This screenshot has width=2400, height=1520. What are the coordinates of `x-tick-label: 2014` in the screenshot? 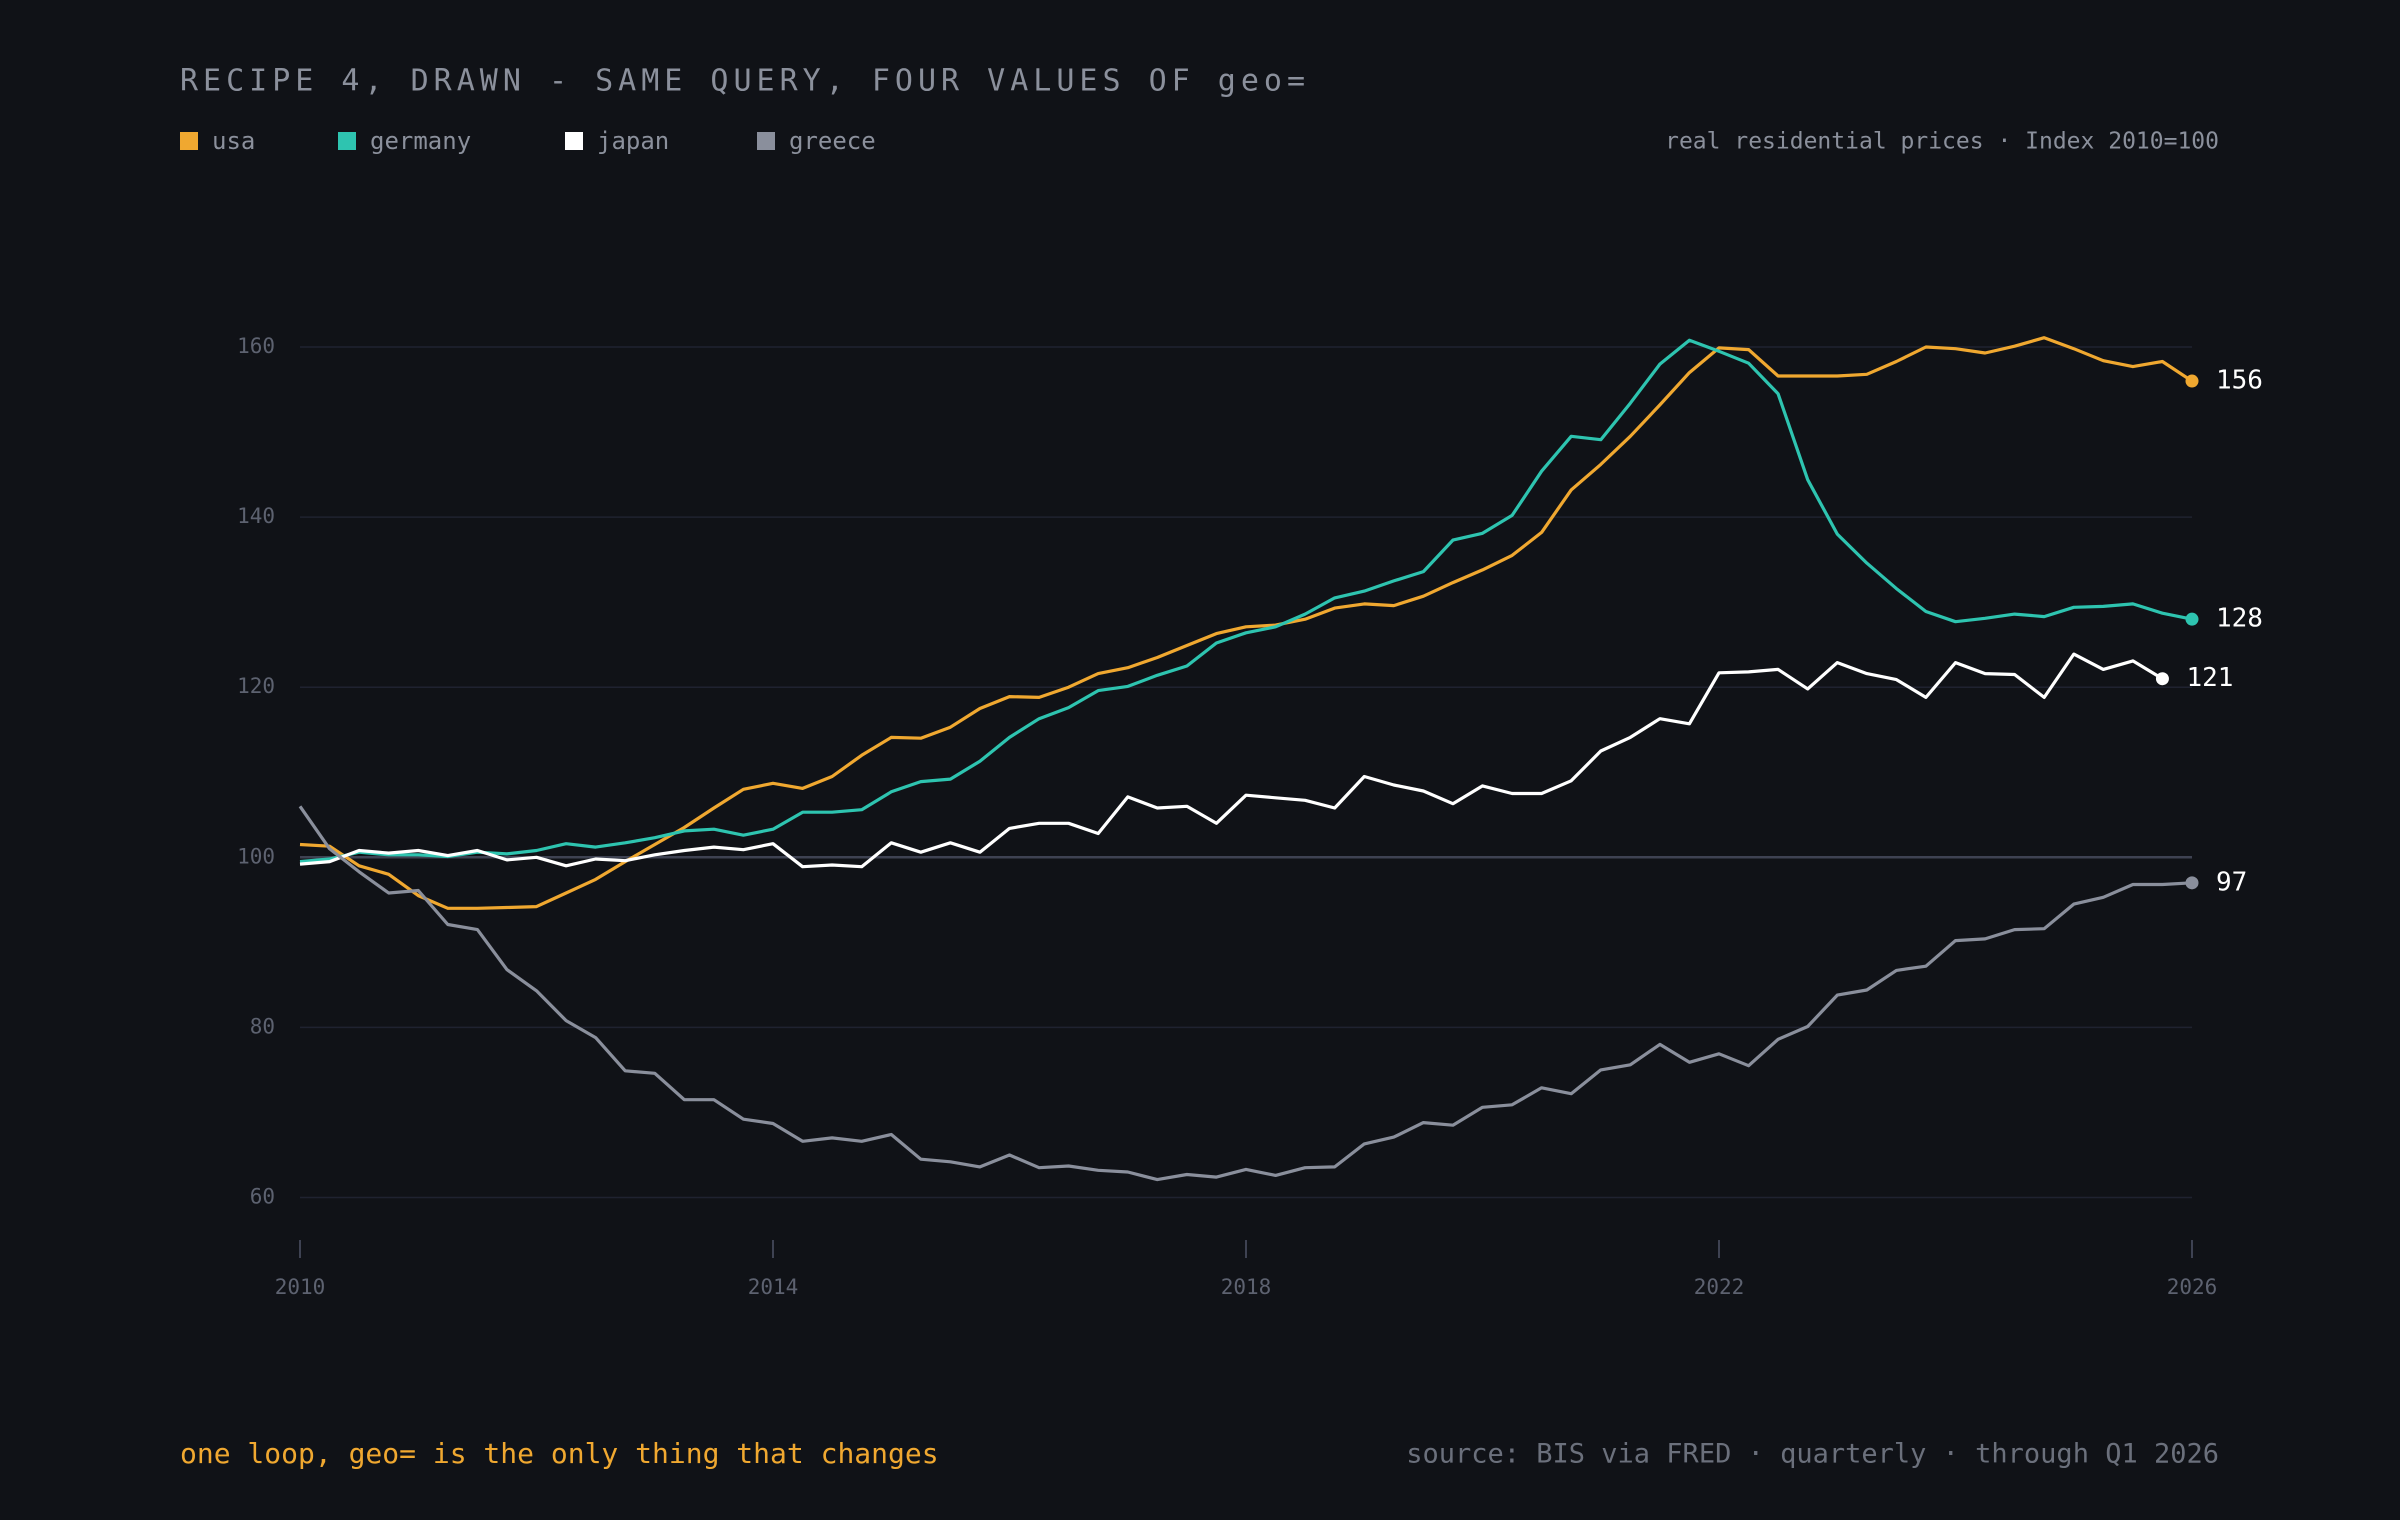 It's located at (773, 1287).